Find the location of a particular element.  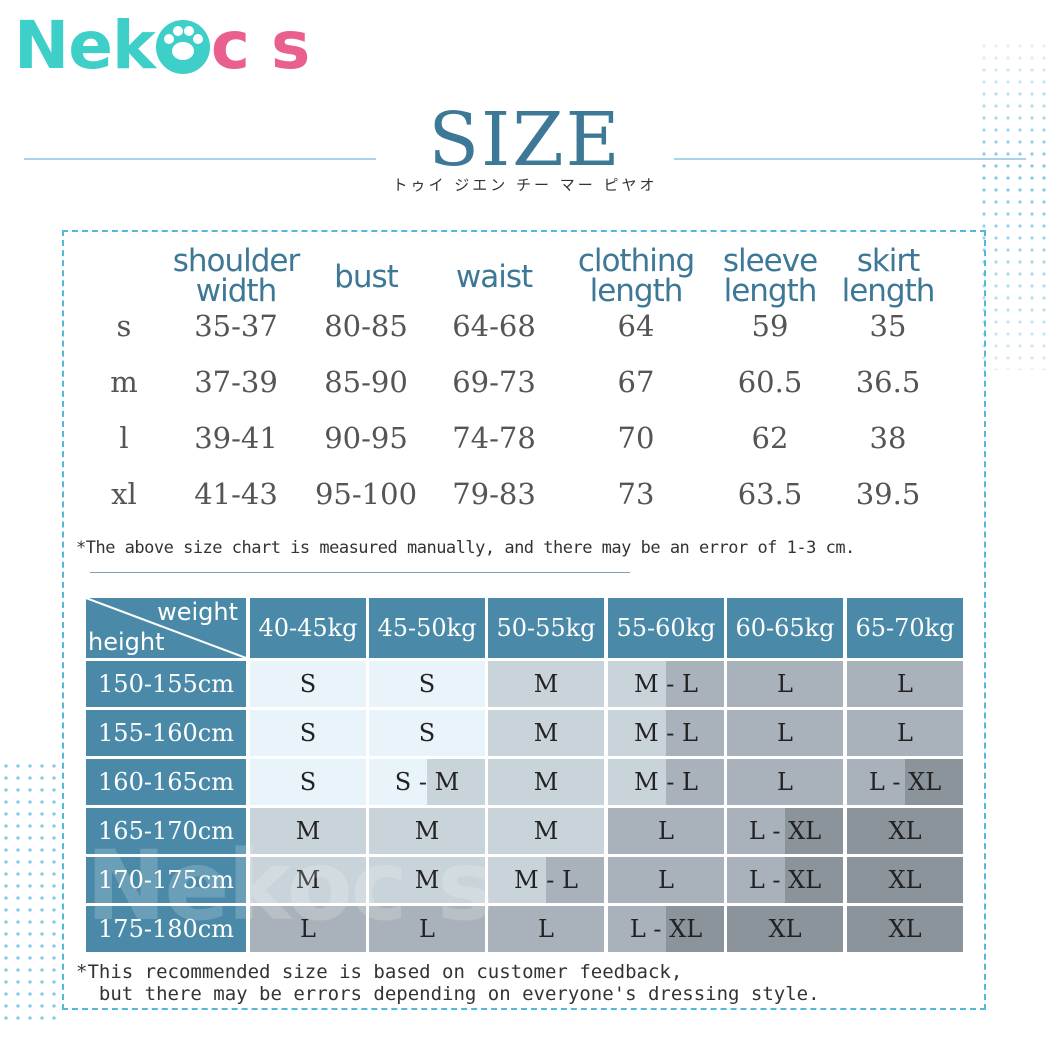

height-header: 170-175cm is located at coordinates (166, 880).